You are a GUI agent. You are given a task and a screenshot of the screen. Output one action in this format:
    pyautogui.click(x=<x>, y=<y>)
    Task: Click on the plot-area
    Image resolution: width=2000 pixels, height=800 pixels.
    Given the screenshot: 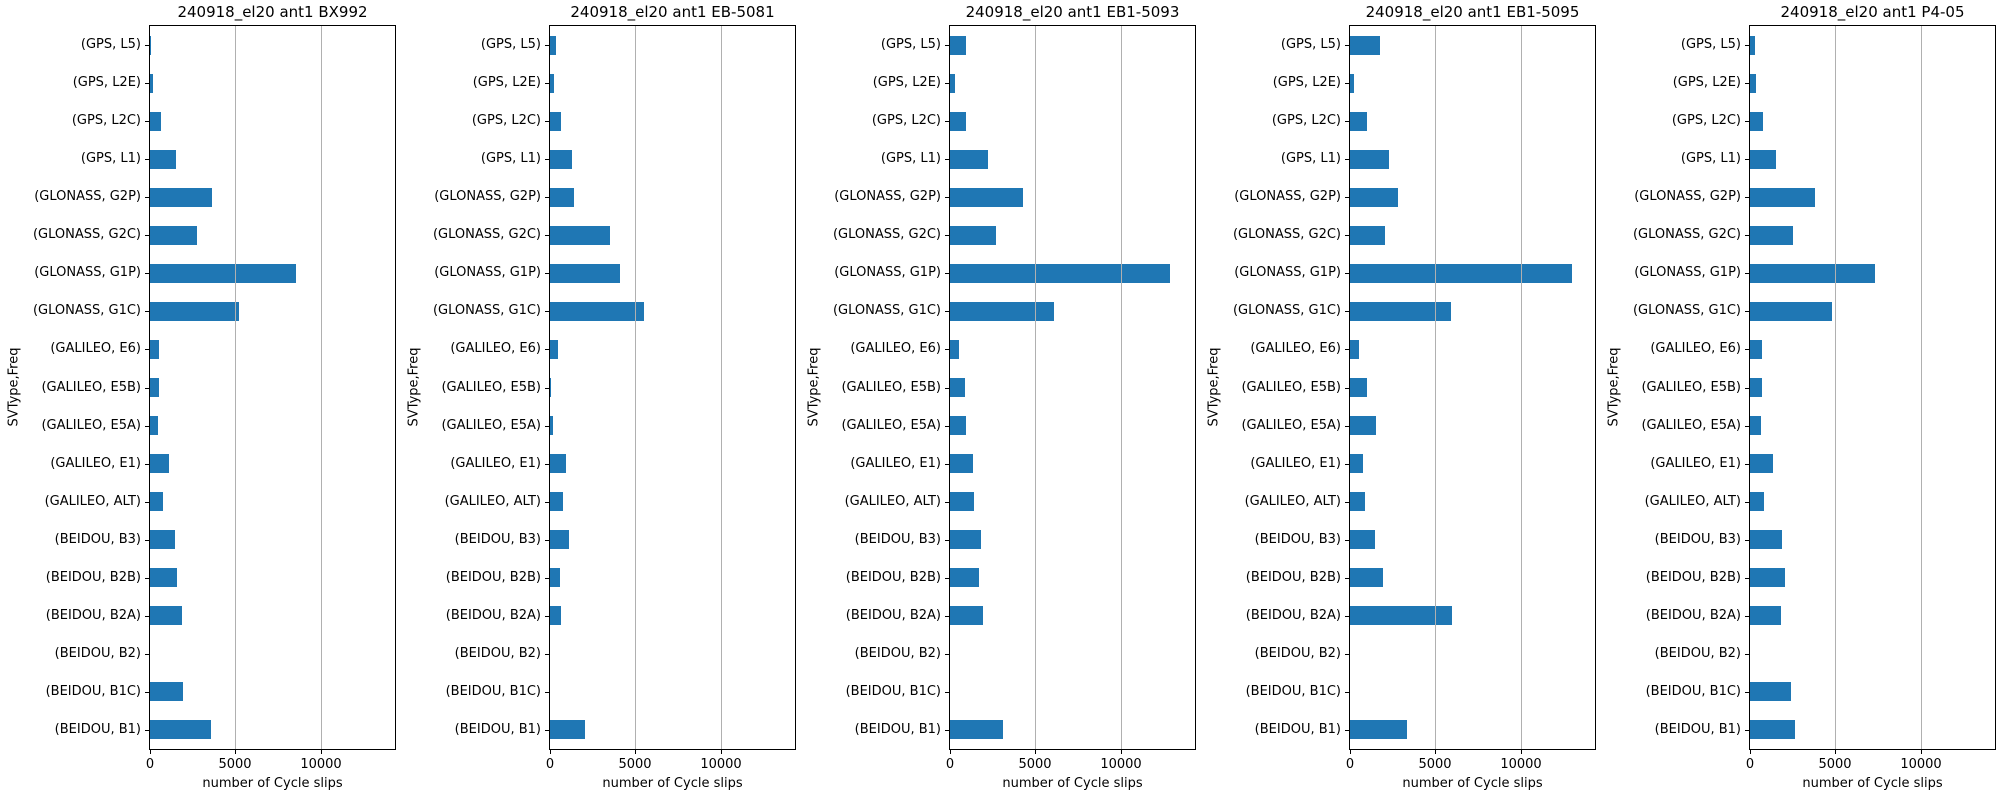 What is the action you would take?
    pyautogui.click(x=672, y=387)
    